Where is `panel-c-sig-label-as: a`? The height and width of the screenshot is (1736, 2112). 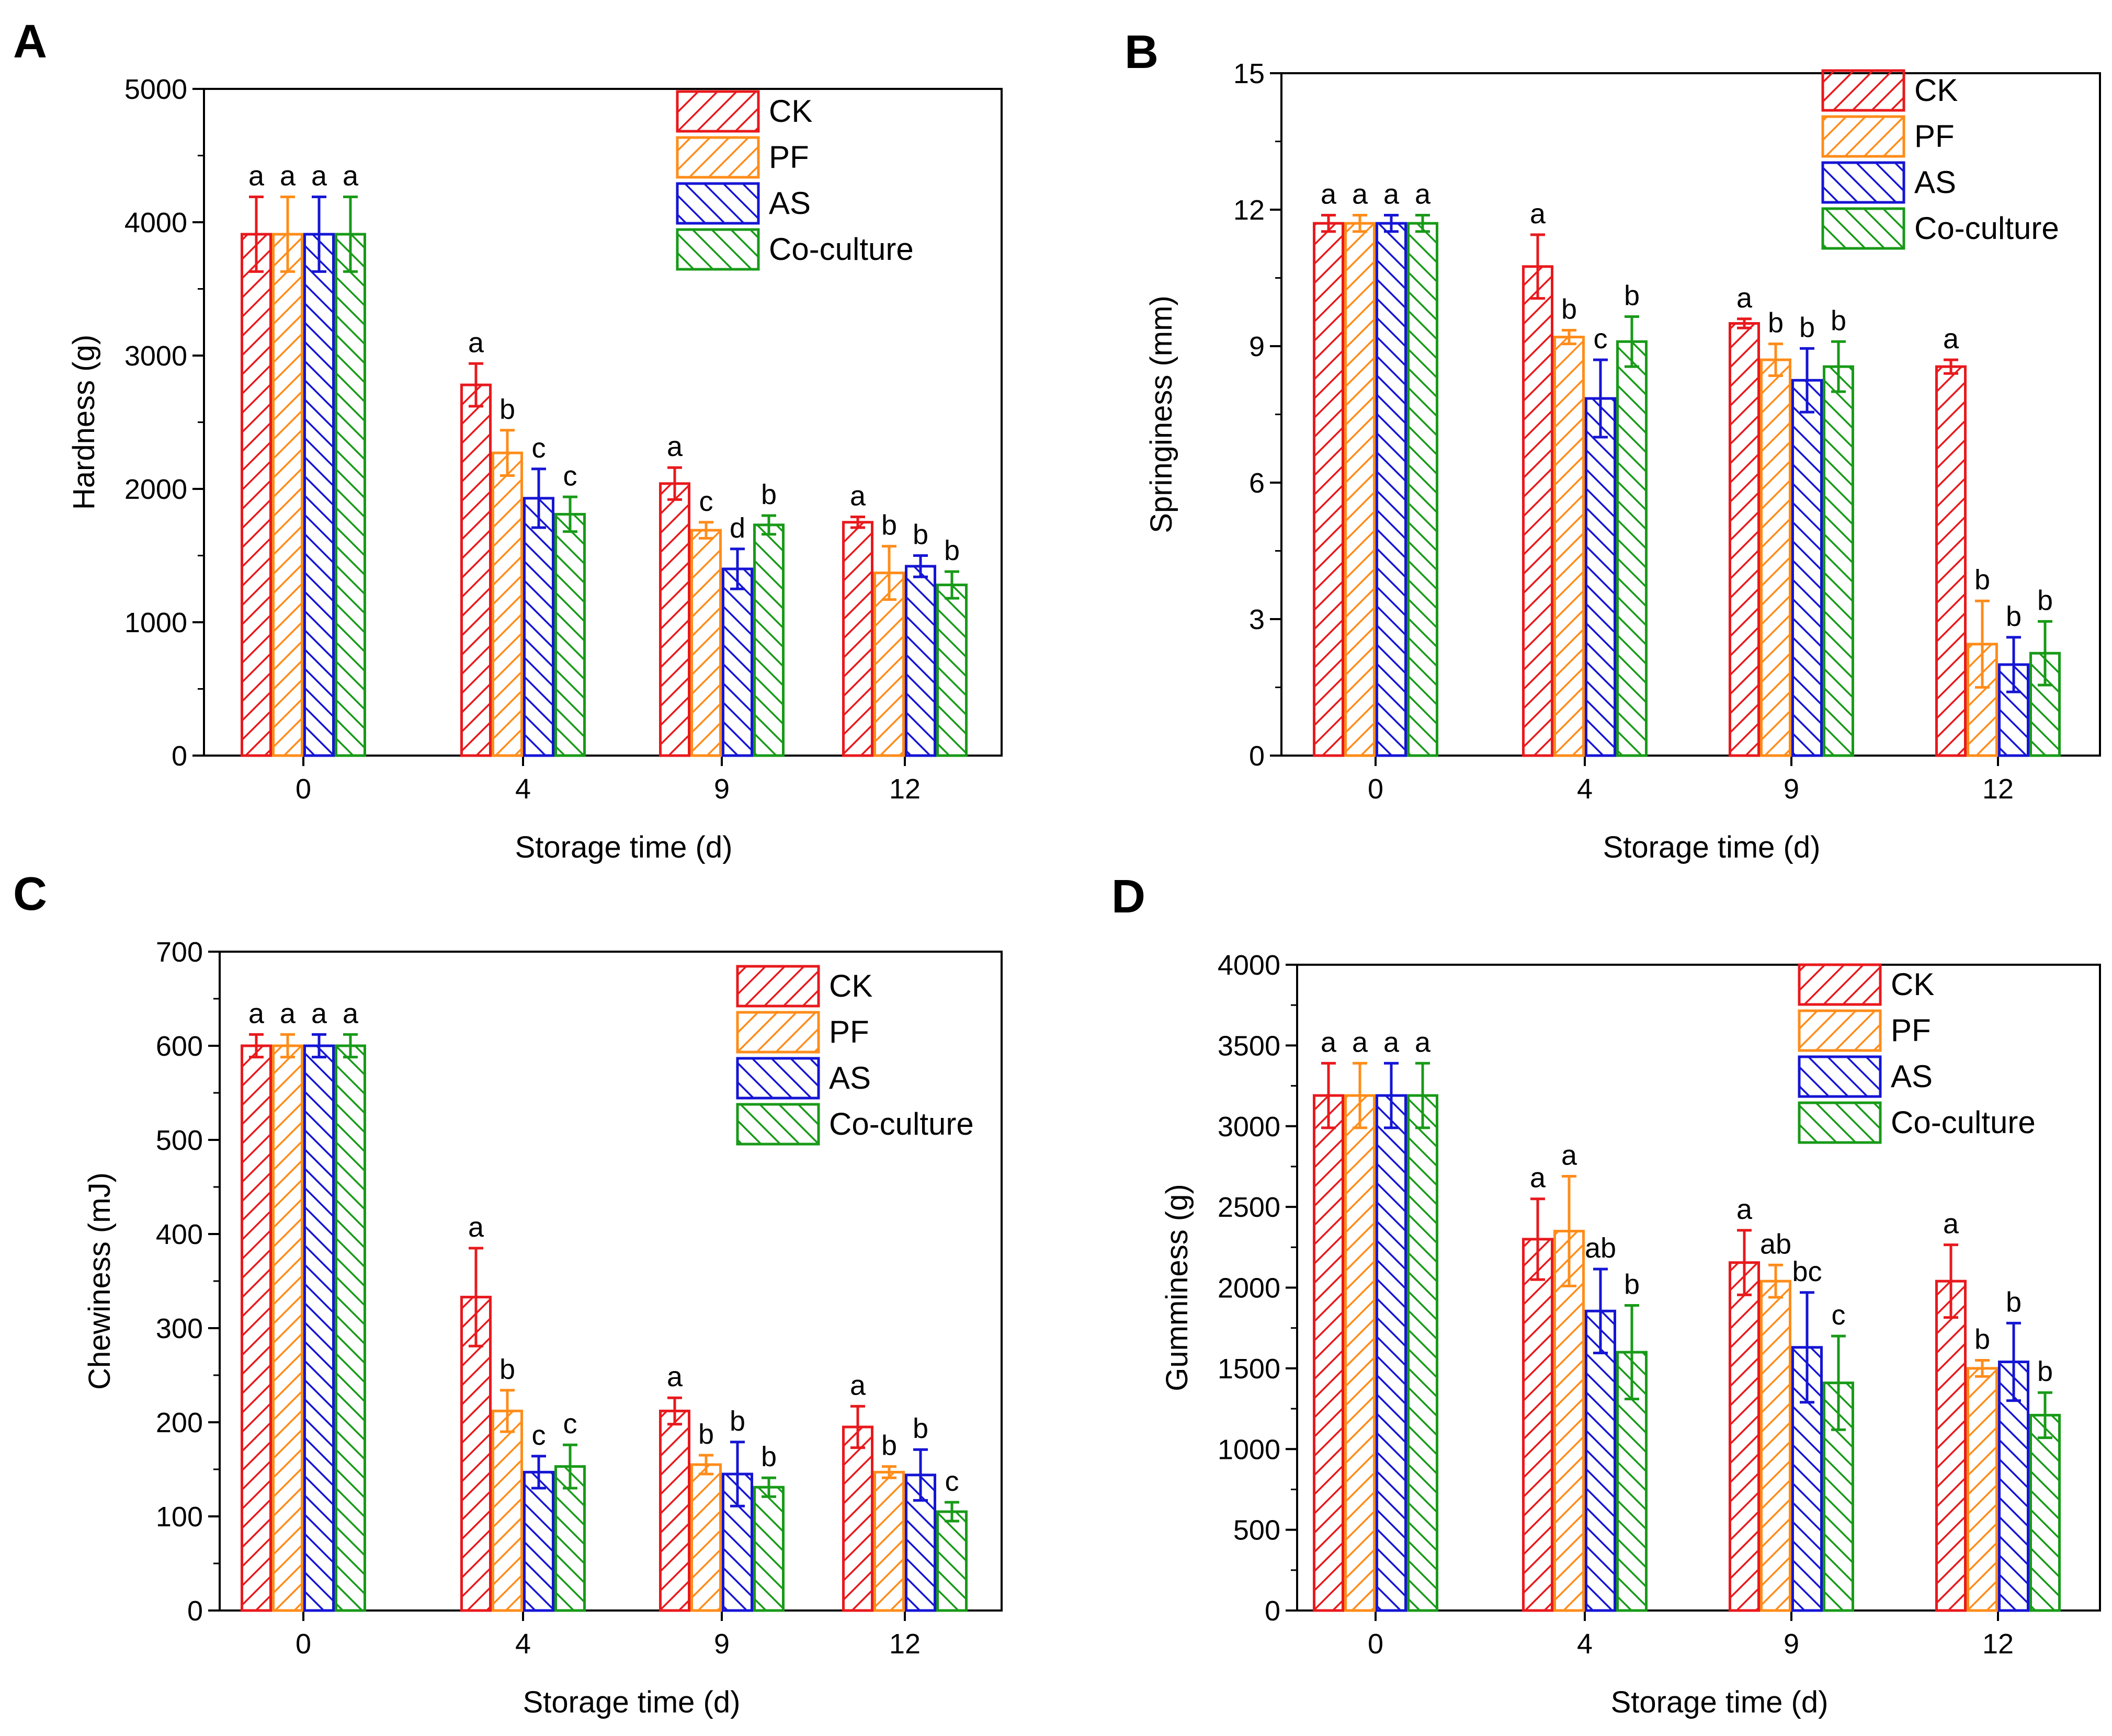 panel-c-sig-label-as: a is located at coordinates (319, 1014).